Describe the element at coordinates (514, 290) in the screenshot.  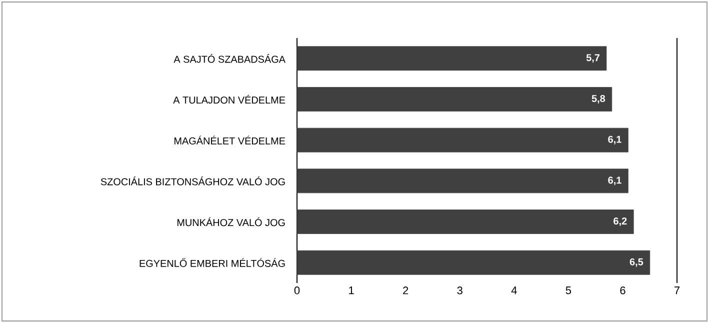
I see `x-tick-label: 4` at that location.